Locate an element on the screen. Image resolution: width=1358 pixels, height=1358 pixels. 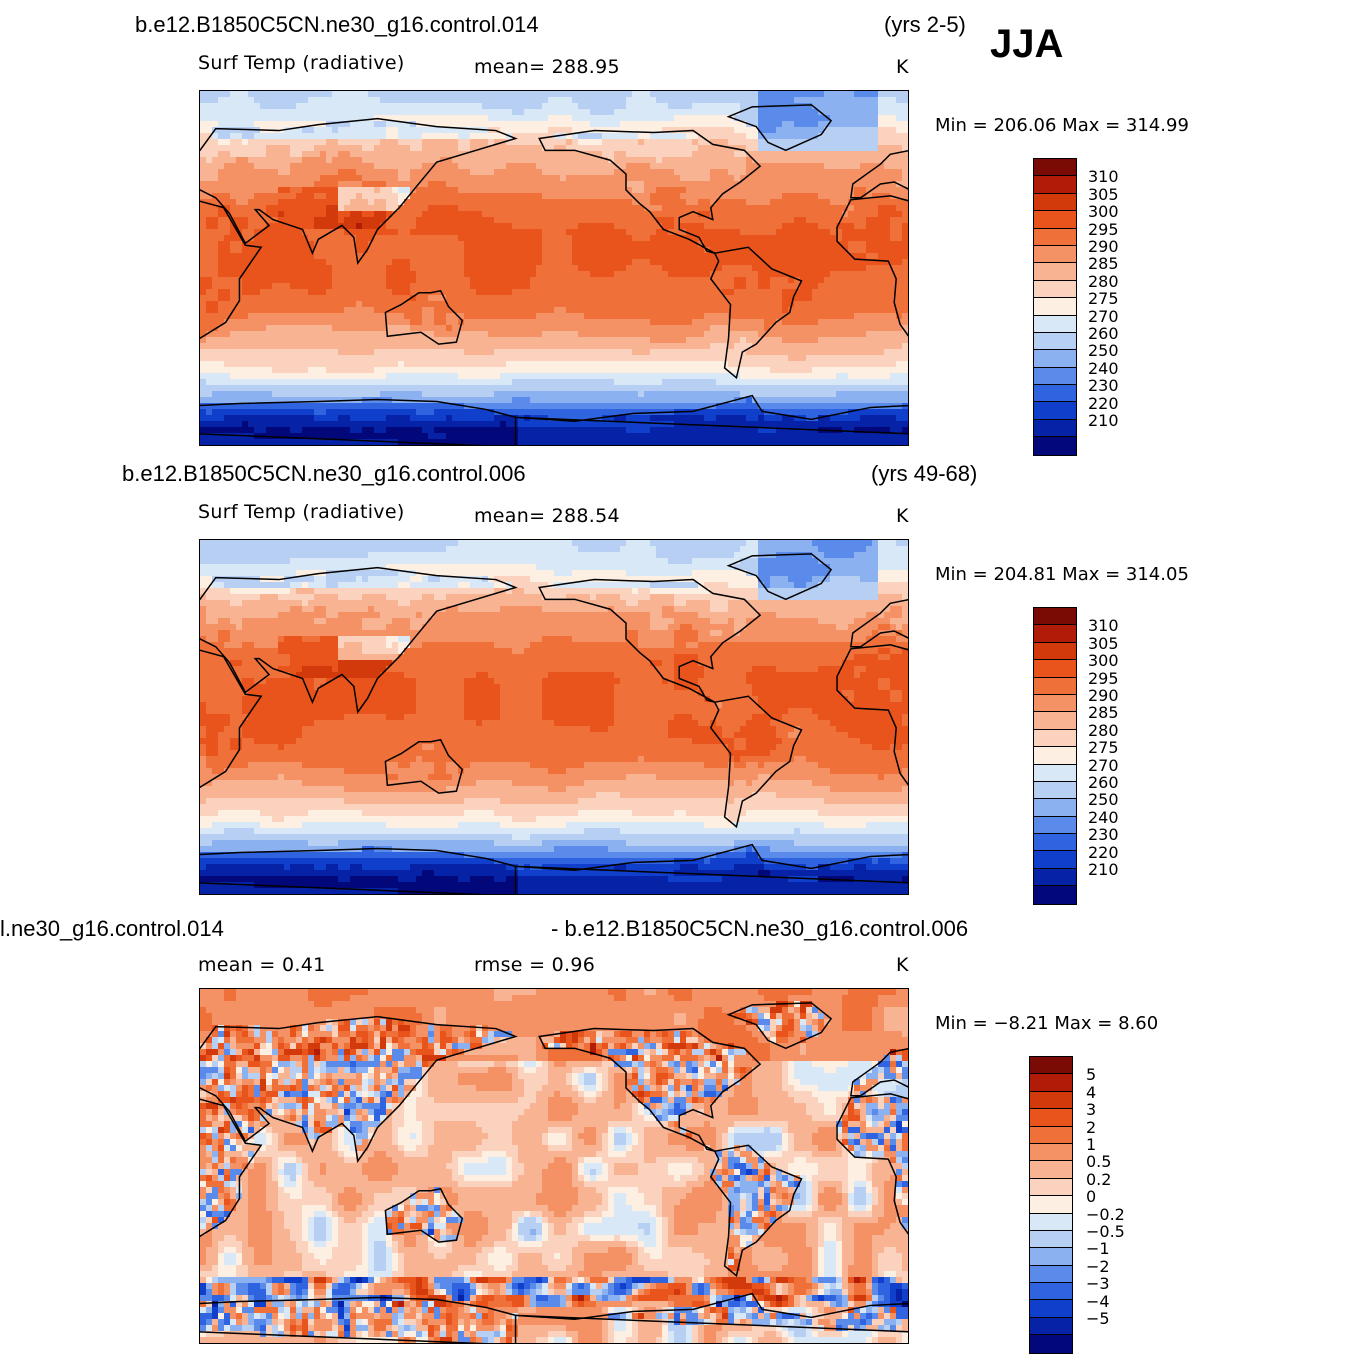
colorbar-tick-label: 0.5 is located at coordinates (1098, 1162).